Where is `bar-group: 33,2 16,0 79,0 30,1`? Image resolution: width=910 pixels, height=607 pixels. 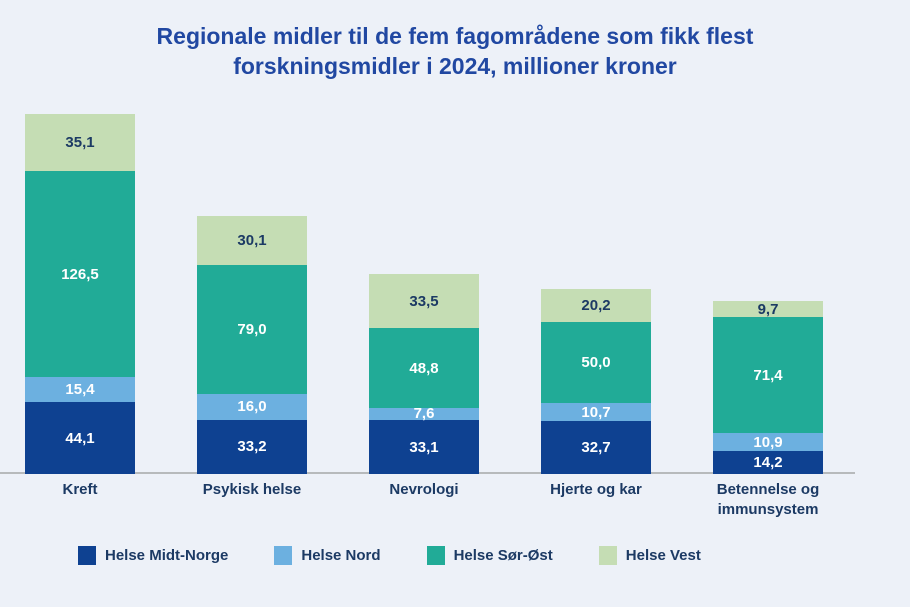
bar-group: 33,2 16,0 79,0 30,1 is located at coordinates (252, 345).